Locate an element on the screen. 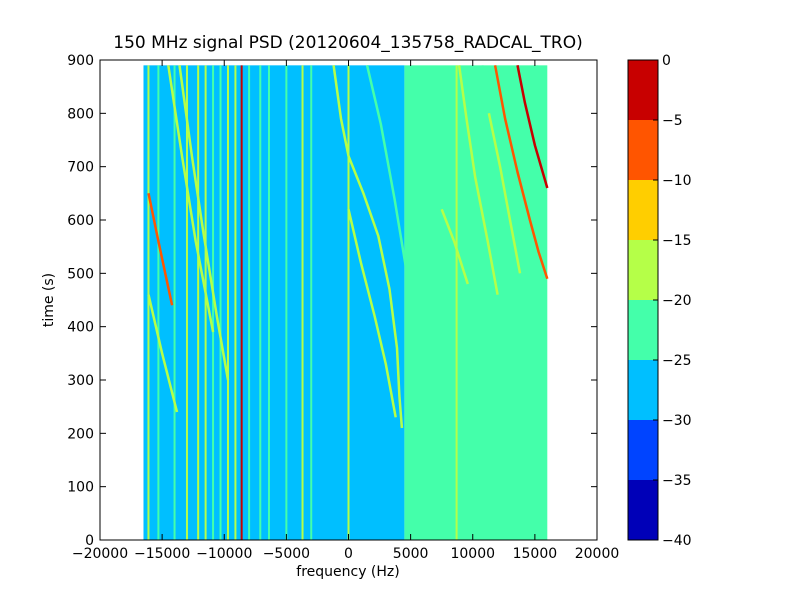 The height and width of the screenshot is (600, 800). x-tick-label: 15000 is located at coordinates (535, 554).